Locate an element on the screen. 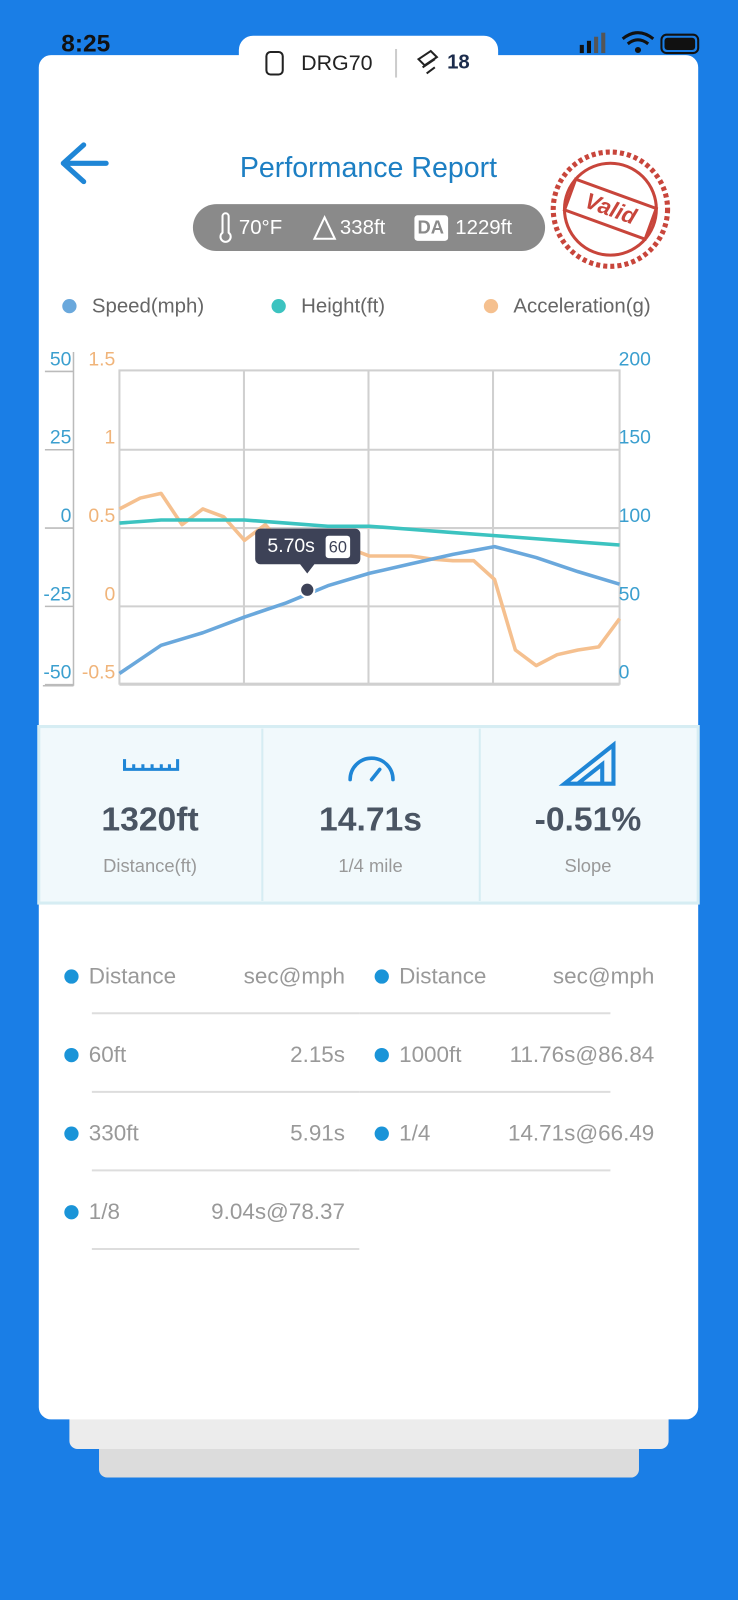 Image resolution: width=738 pixels, height=1600 pixels. stats-band is located at coordinates (368, 815).